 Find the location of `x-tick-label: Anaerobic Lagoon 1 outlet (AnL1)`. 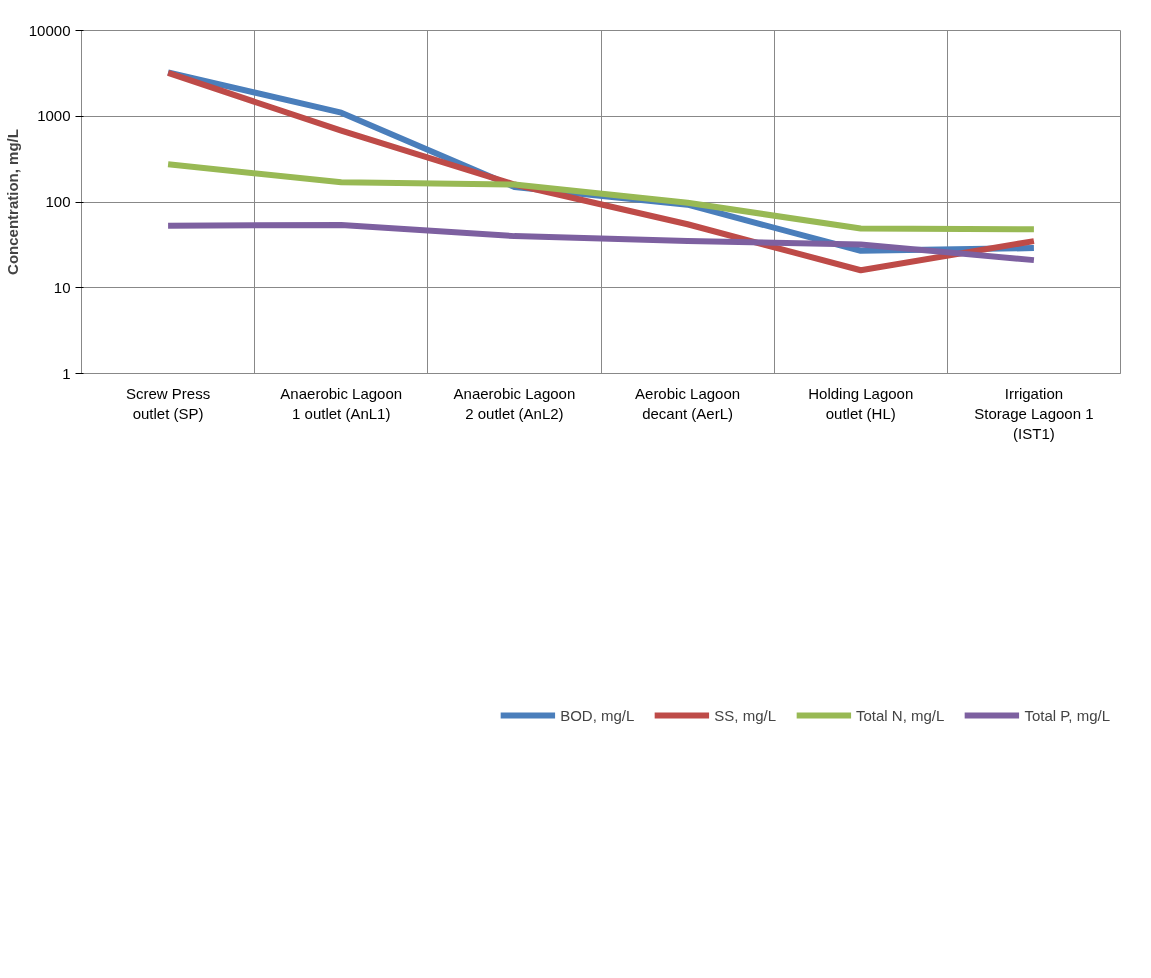

x-tick-label: Anaerobic Lagoon 1 outlet (AnL1) is located at coordinates (341, 403).